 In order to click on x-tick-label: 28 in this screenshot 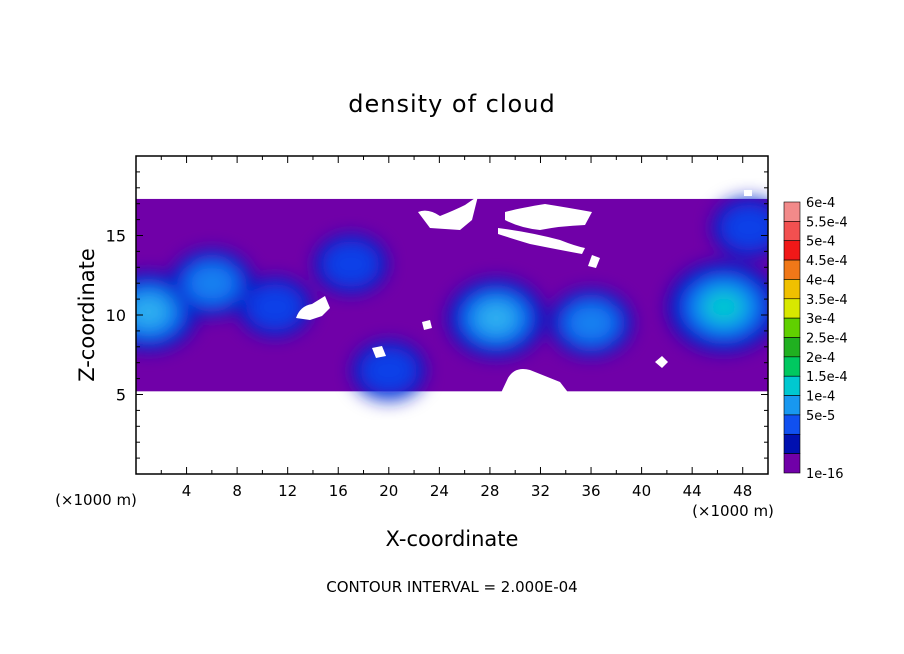, I will do `click(489, 491)`.